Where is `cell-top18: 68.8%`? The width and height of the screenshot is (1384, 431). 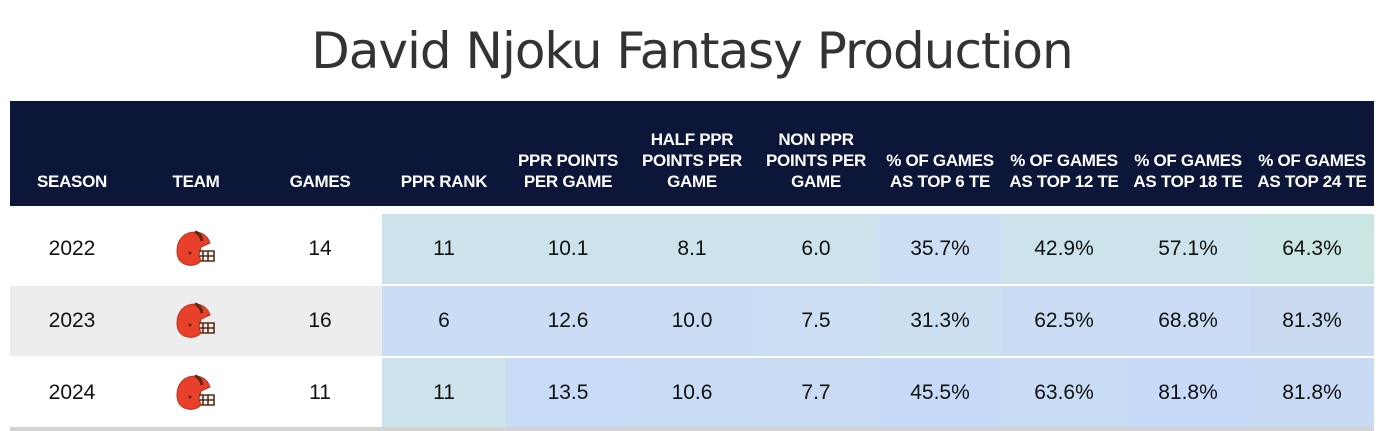 cell-top18: 68.8% is located at coordinates (1188, 321).